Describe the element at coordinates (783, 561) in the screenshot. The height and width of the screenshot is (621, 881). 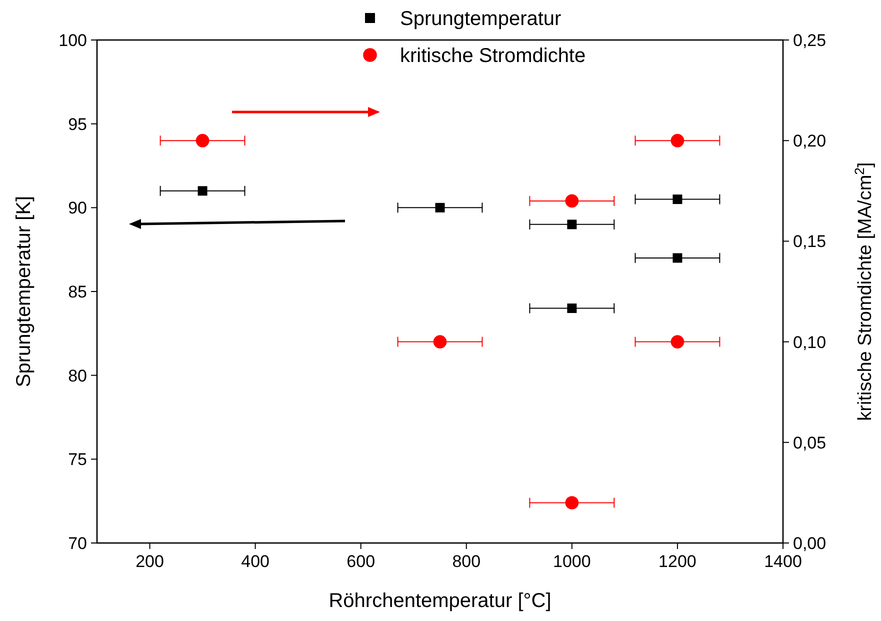
I see `x-tick-label: 1400` at that location.